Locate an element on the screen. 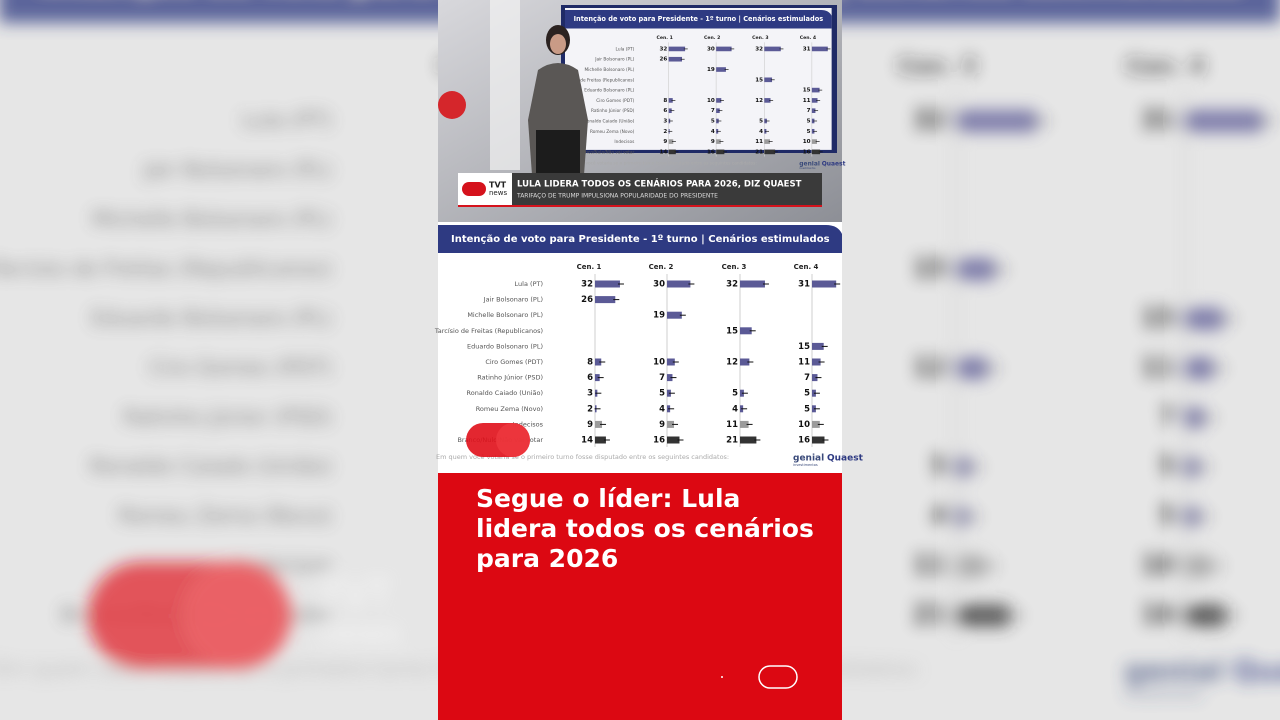 The height and width of the screenshot is (720, 1280). row-label: Lula (PT) is located at coordinates (625, 49).